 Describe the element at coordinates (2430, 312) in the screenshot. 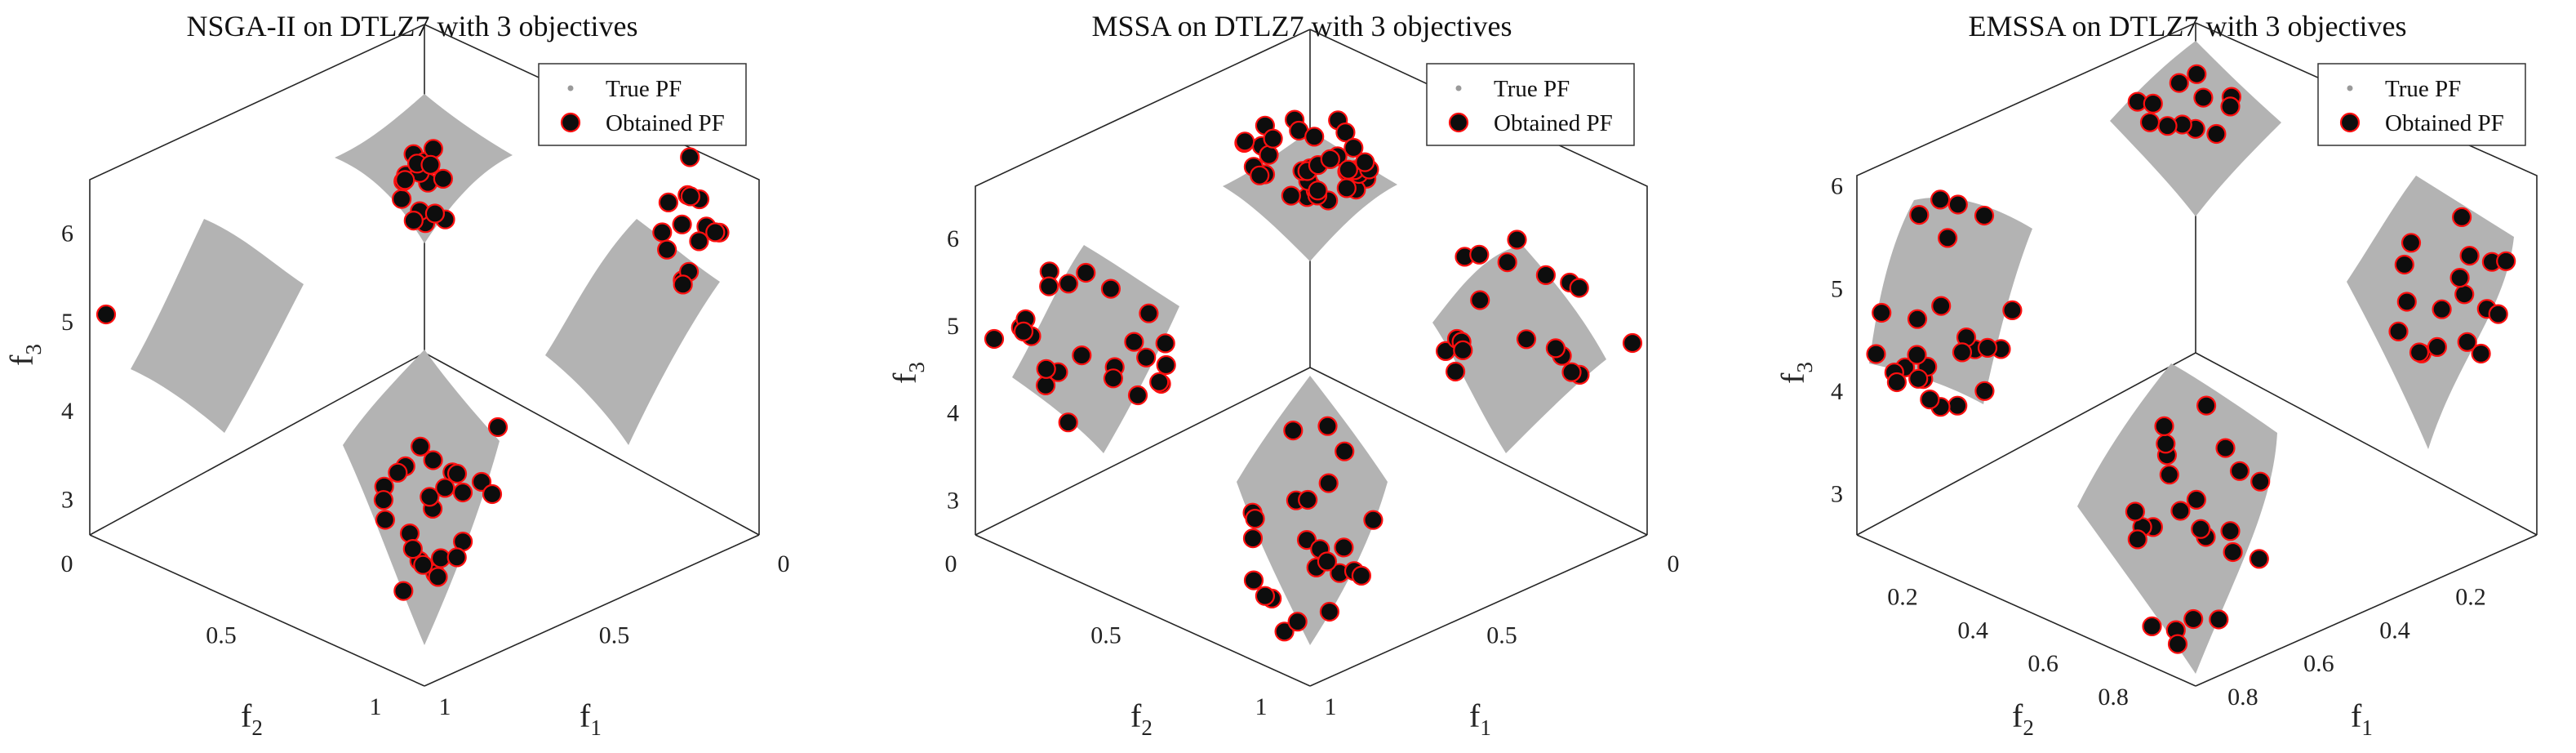

I see `true-pf-patch-right` at that location.